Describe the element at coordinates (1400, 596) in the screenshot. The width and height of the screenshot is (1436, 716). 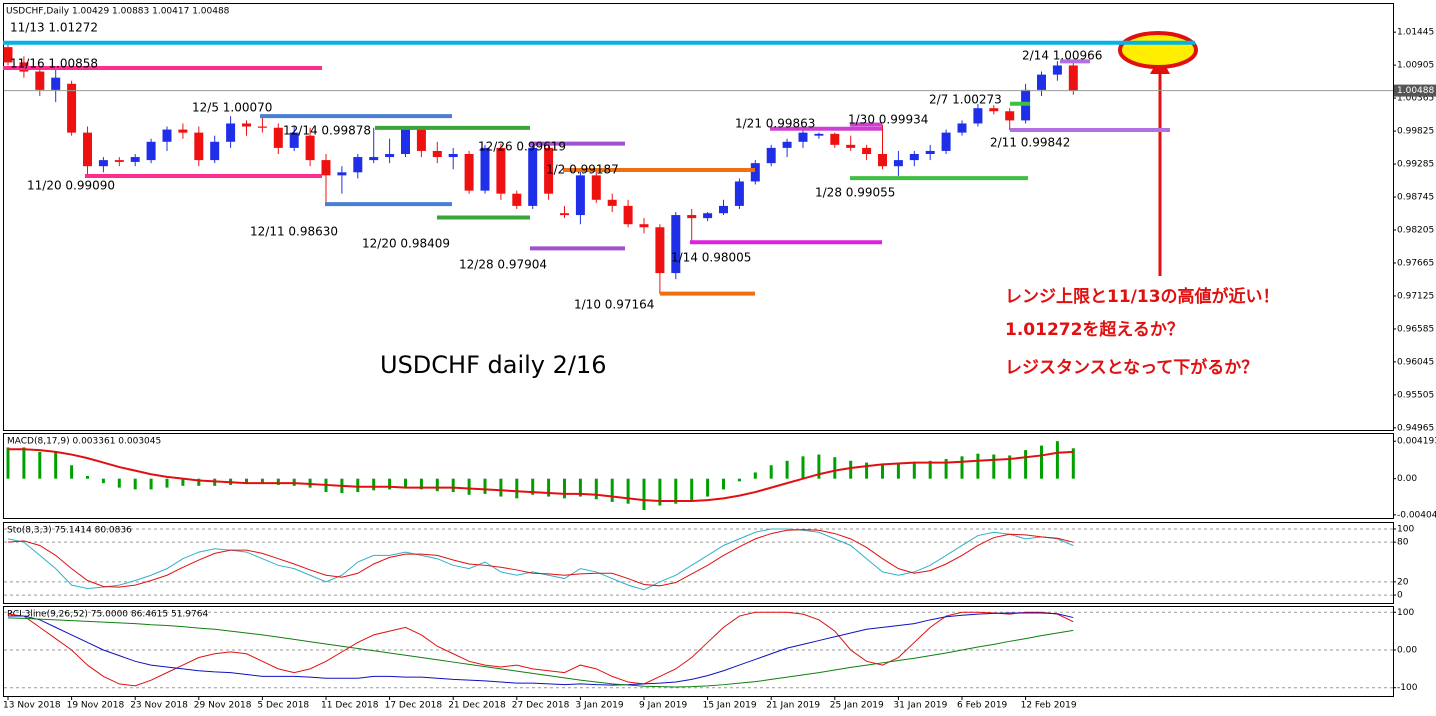
I see `y-tick-label: 0` at that location.